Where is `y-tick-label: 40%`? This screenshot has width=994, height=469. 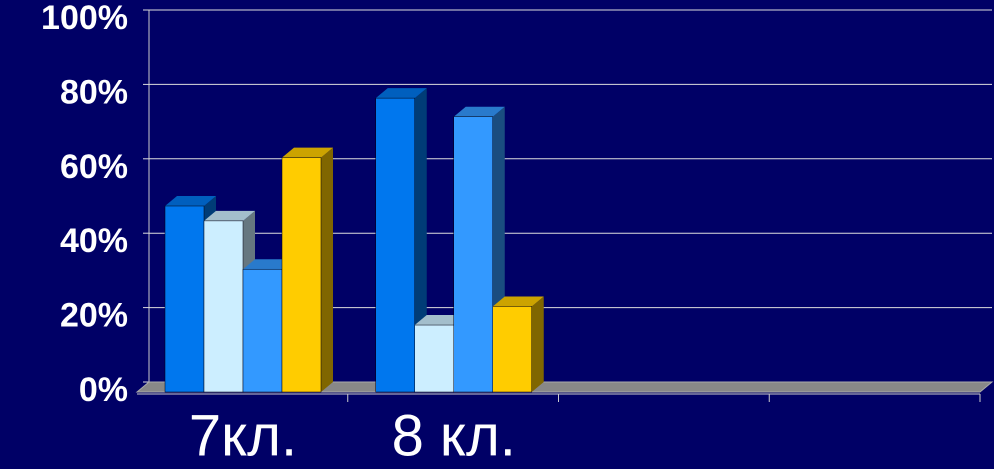 y-tick-label: 40% is located at coordinates (94, 241).